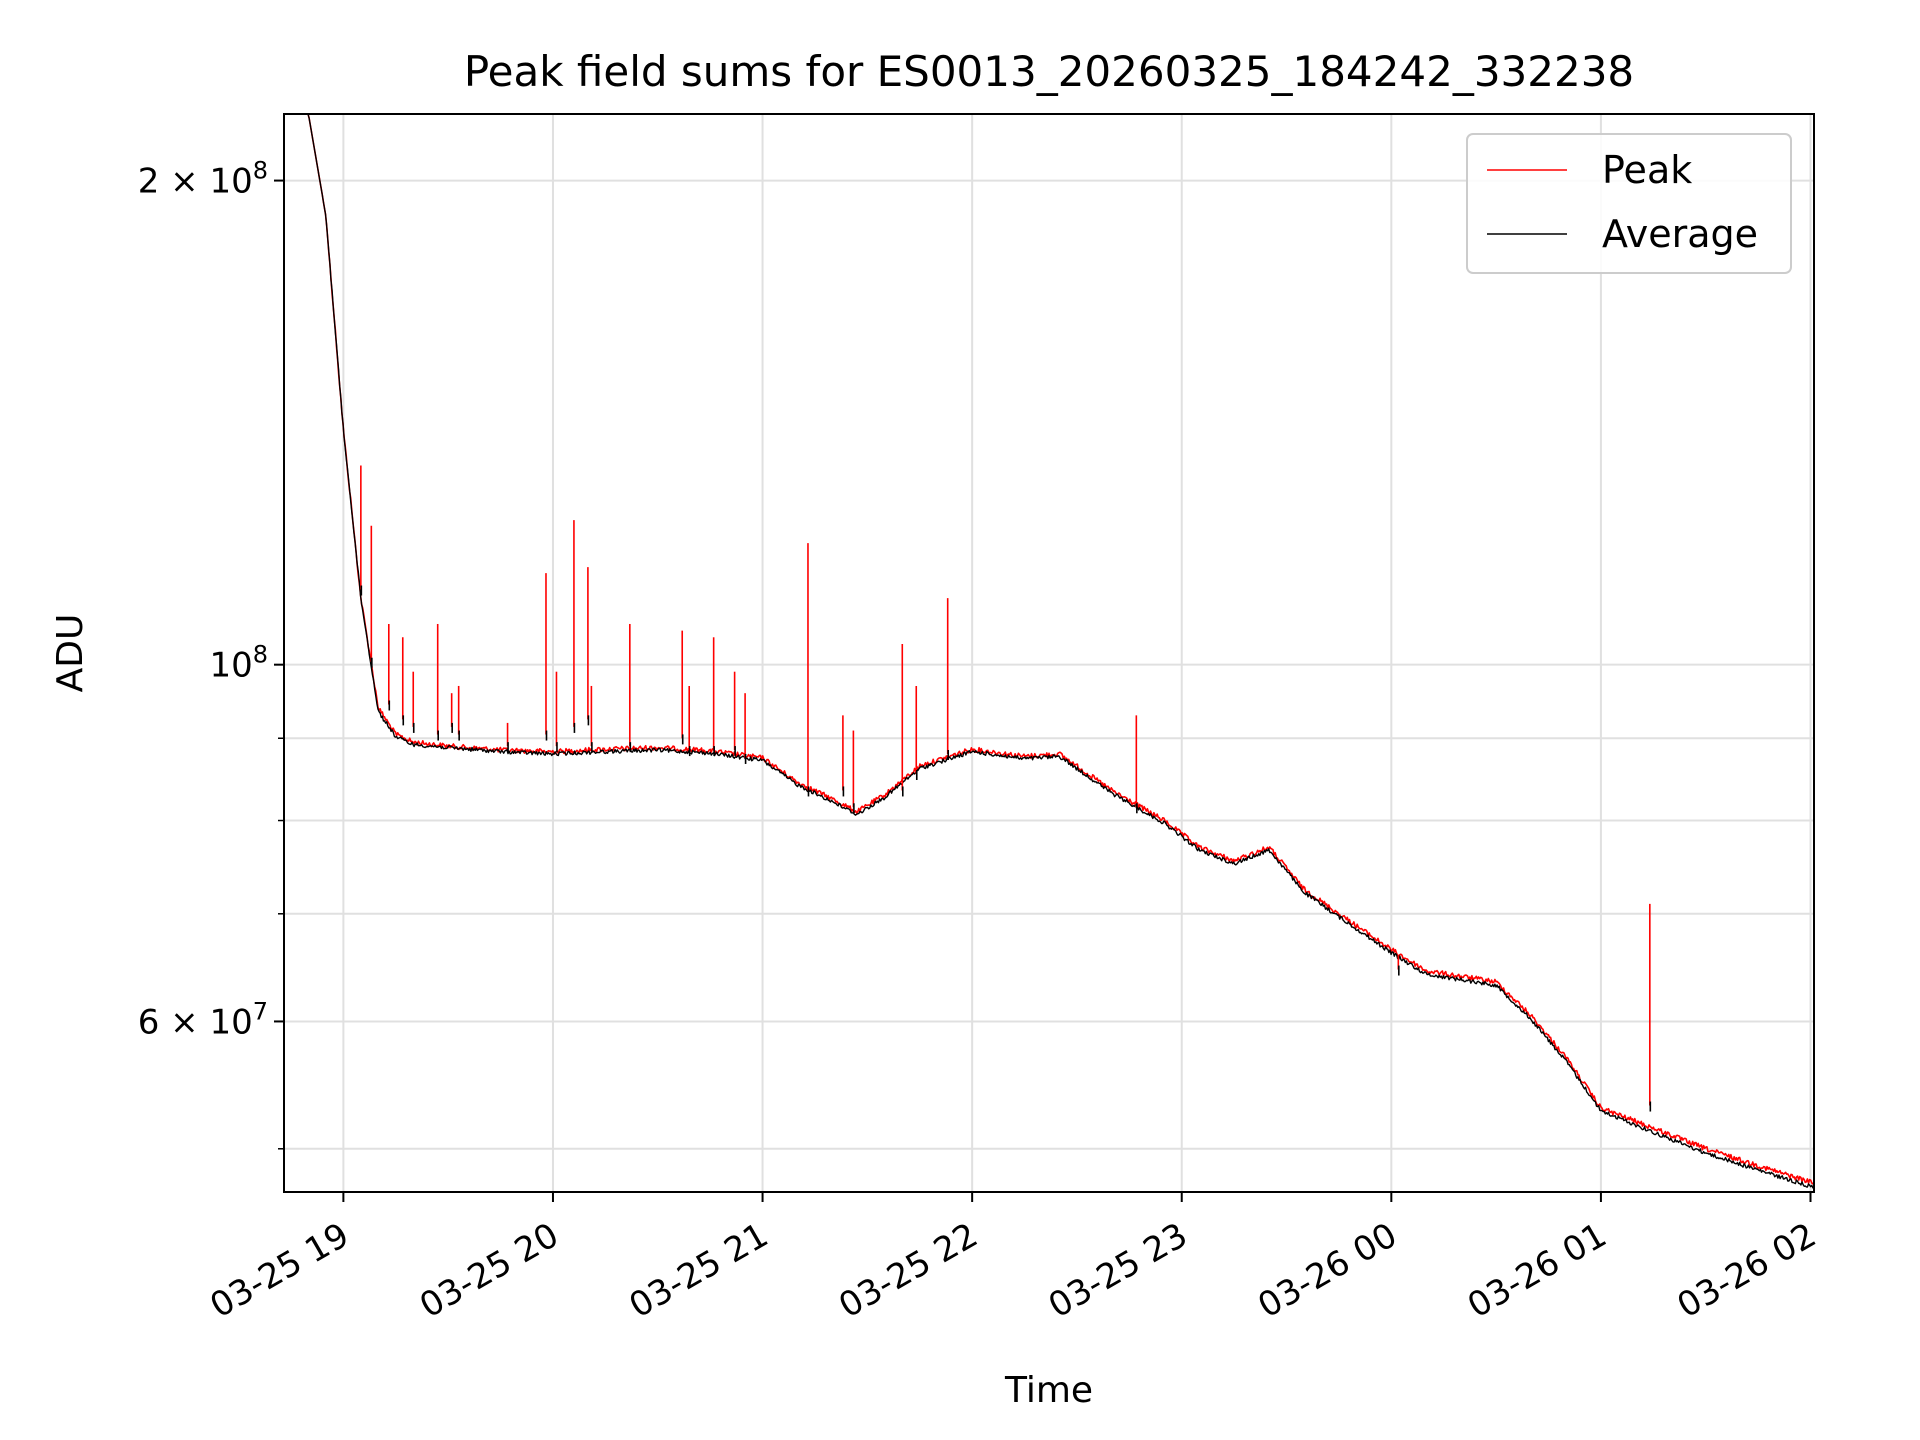 This screenshot has height=1440, width=1920. I want to click on y-axis: 2 × 108 108 6 × 107, so click(211, 653).